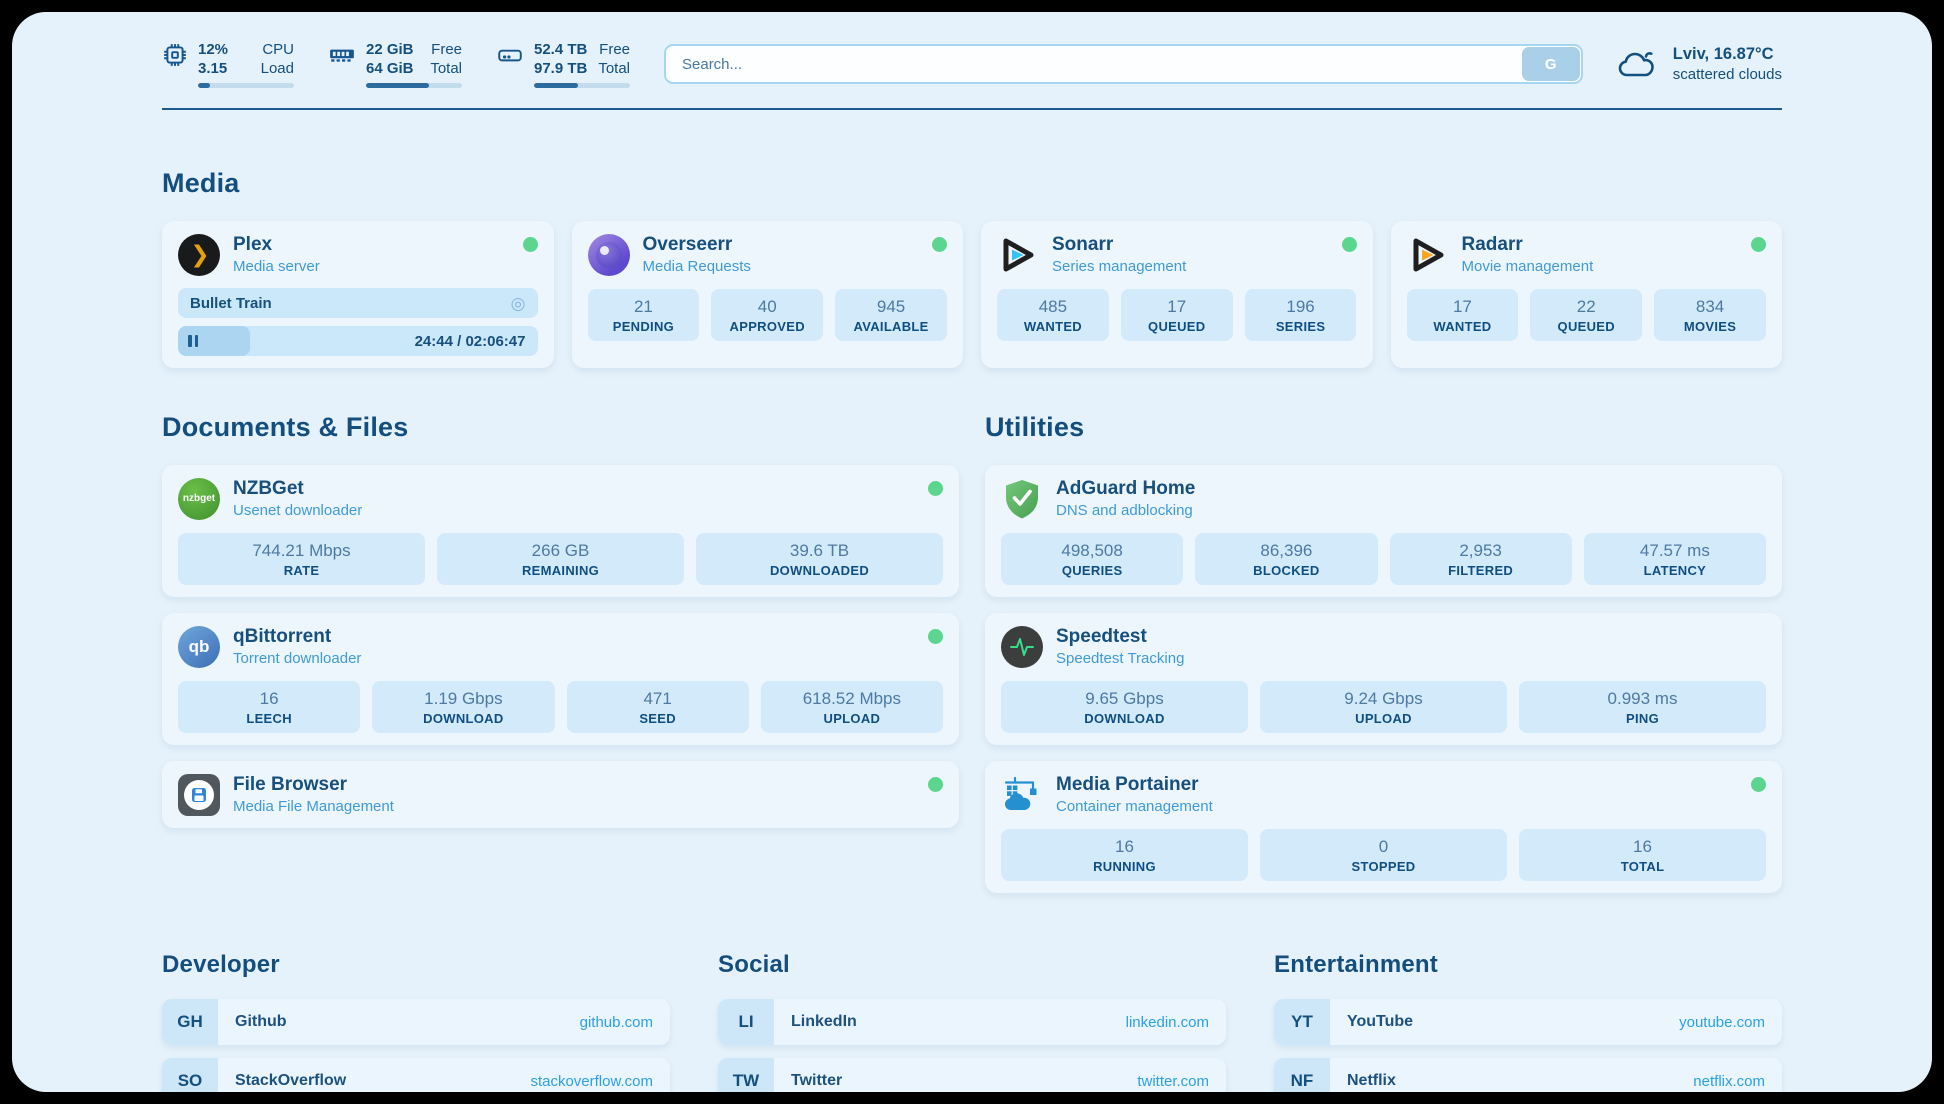  What do you see at coordinates (290, 784) in the screenshot?
I see `filebrowser-name: File Browser` at bounding box center [290, 784].